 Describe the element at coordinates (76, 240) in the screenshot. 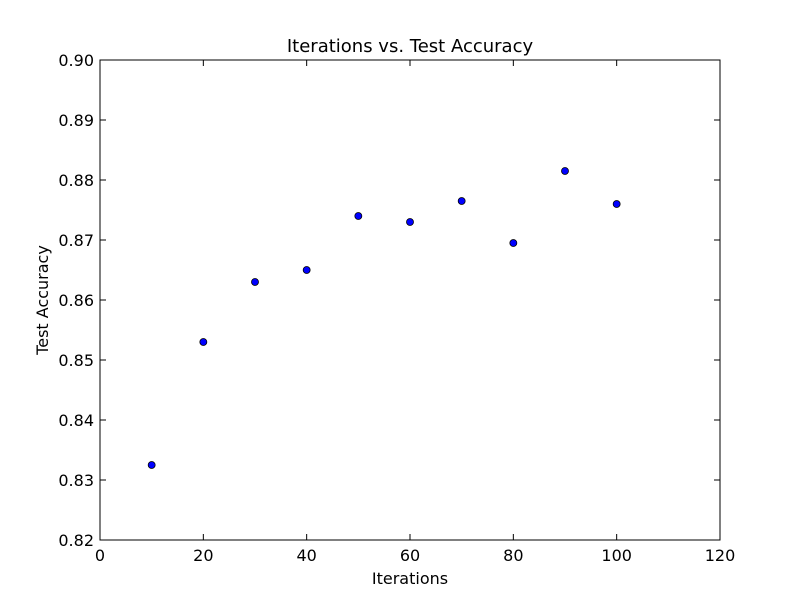

I see `y-tick-label: 0.87` at that location.